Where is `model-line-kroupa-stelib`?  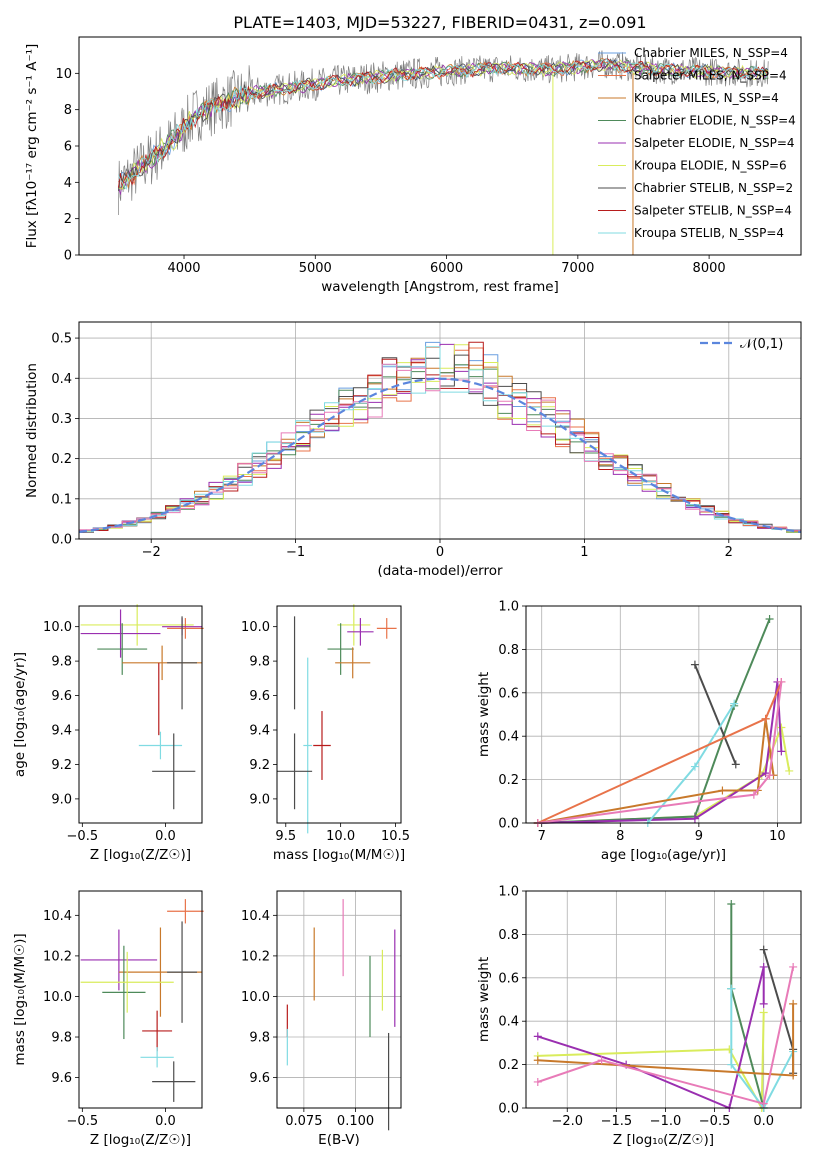
model-line-kroupa-stelib is located at coordinates (443, 124).